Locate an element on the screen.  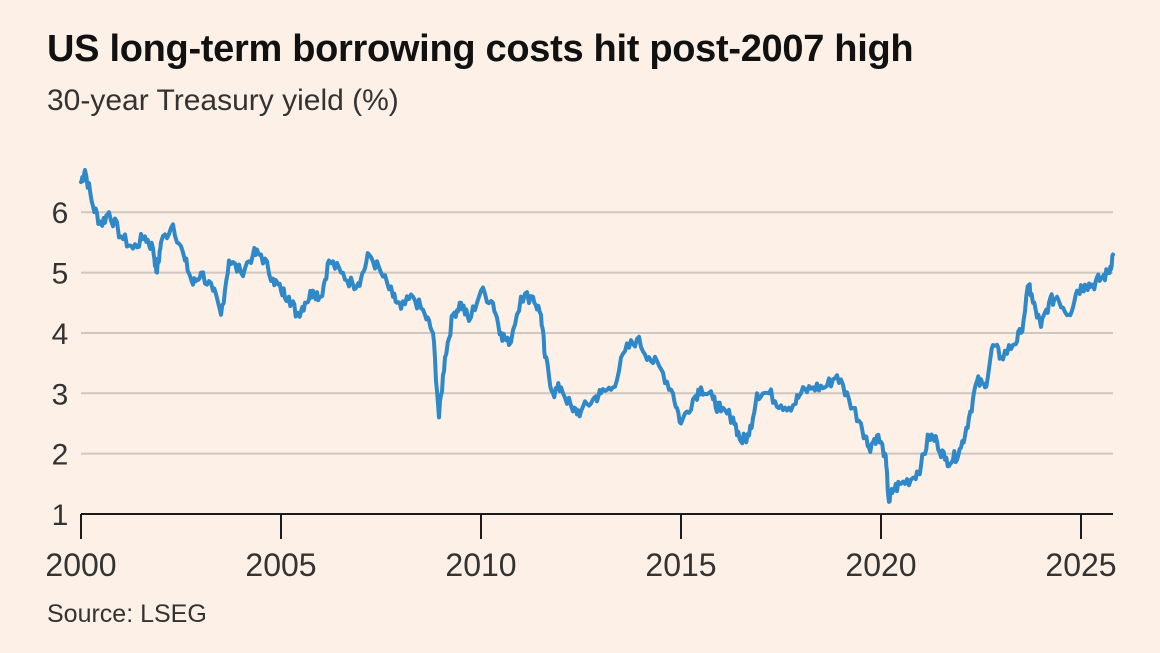
x-tick-label-2000: 2000 is located at coordinates (80, 565).